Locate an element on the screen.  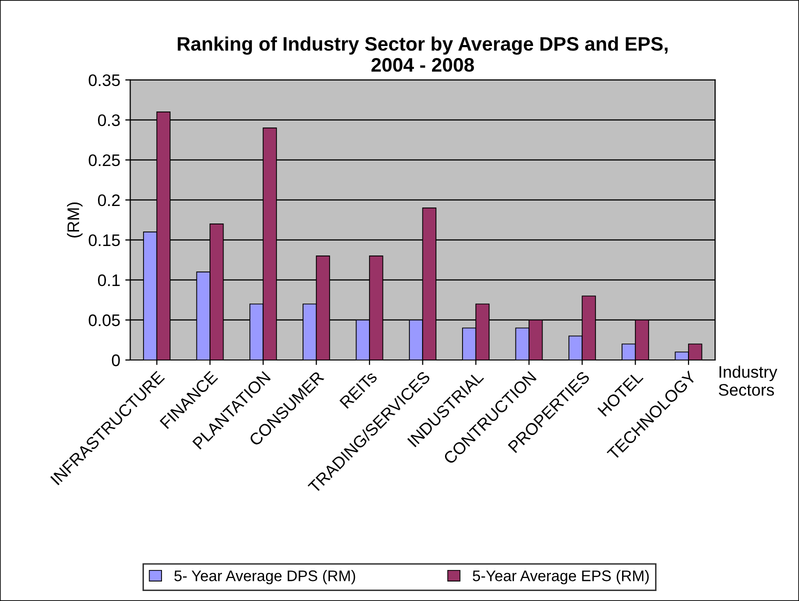
legend-label: 5- Year Average DPS (RM) is located at coordinates (265, 577).